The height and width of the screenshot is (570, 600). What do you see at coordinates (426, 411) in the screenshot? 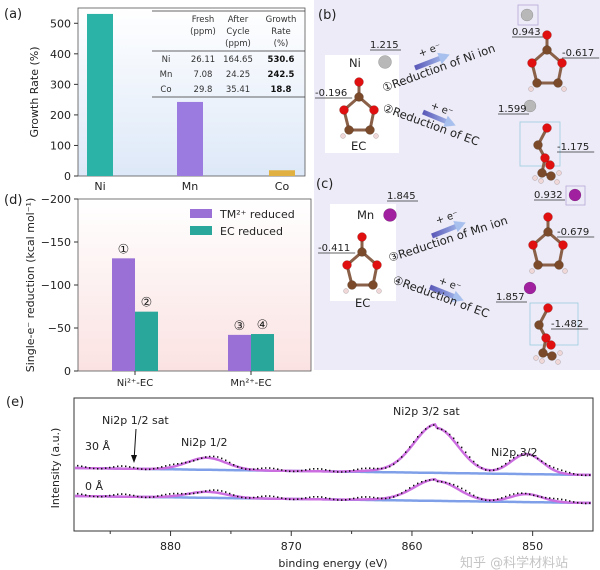
I see `annotation-ni2p32-sat: Ni2p 3/2 sat` at bounding box center [426, 411].